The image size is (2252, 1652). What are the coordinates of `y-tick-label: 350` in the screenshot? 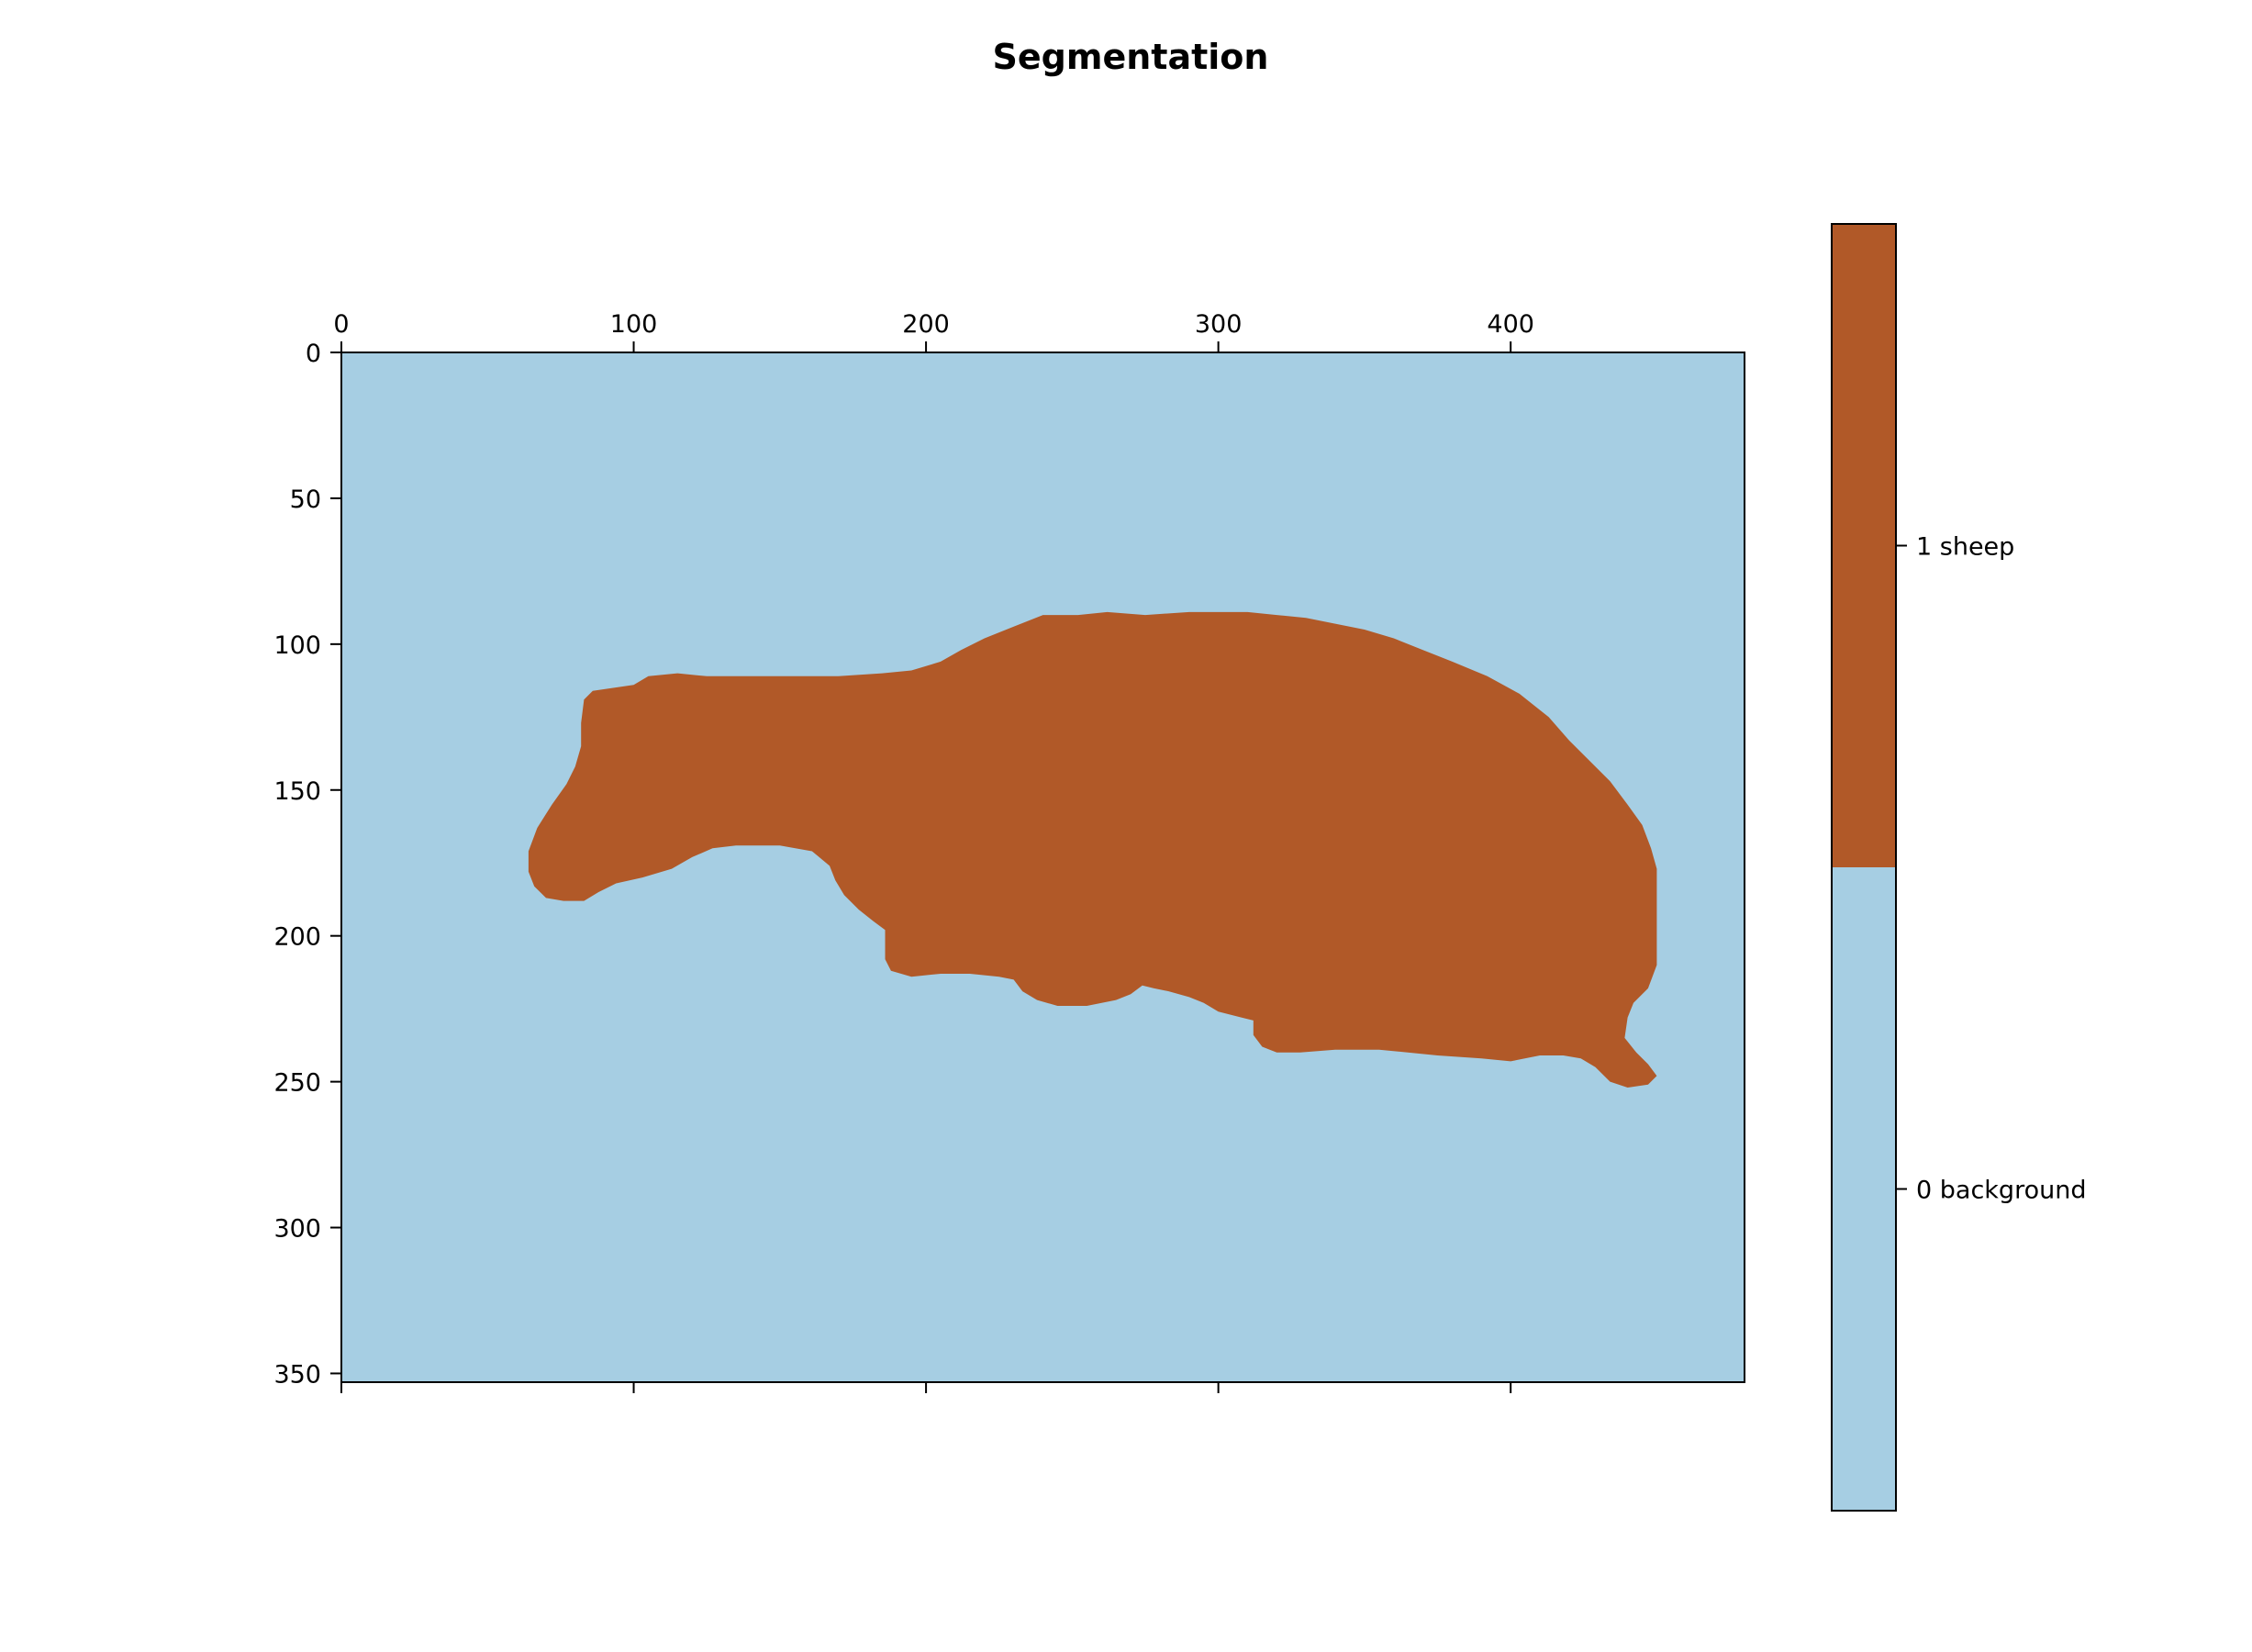 It's located at (297, 1374).